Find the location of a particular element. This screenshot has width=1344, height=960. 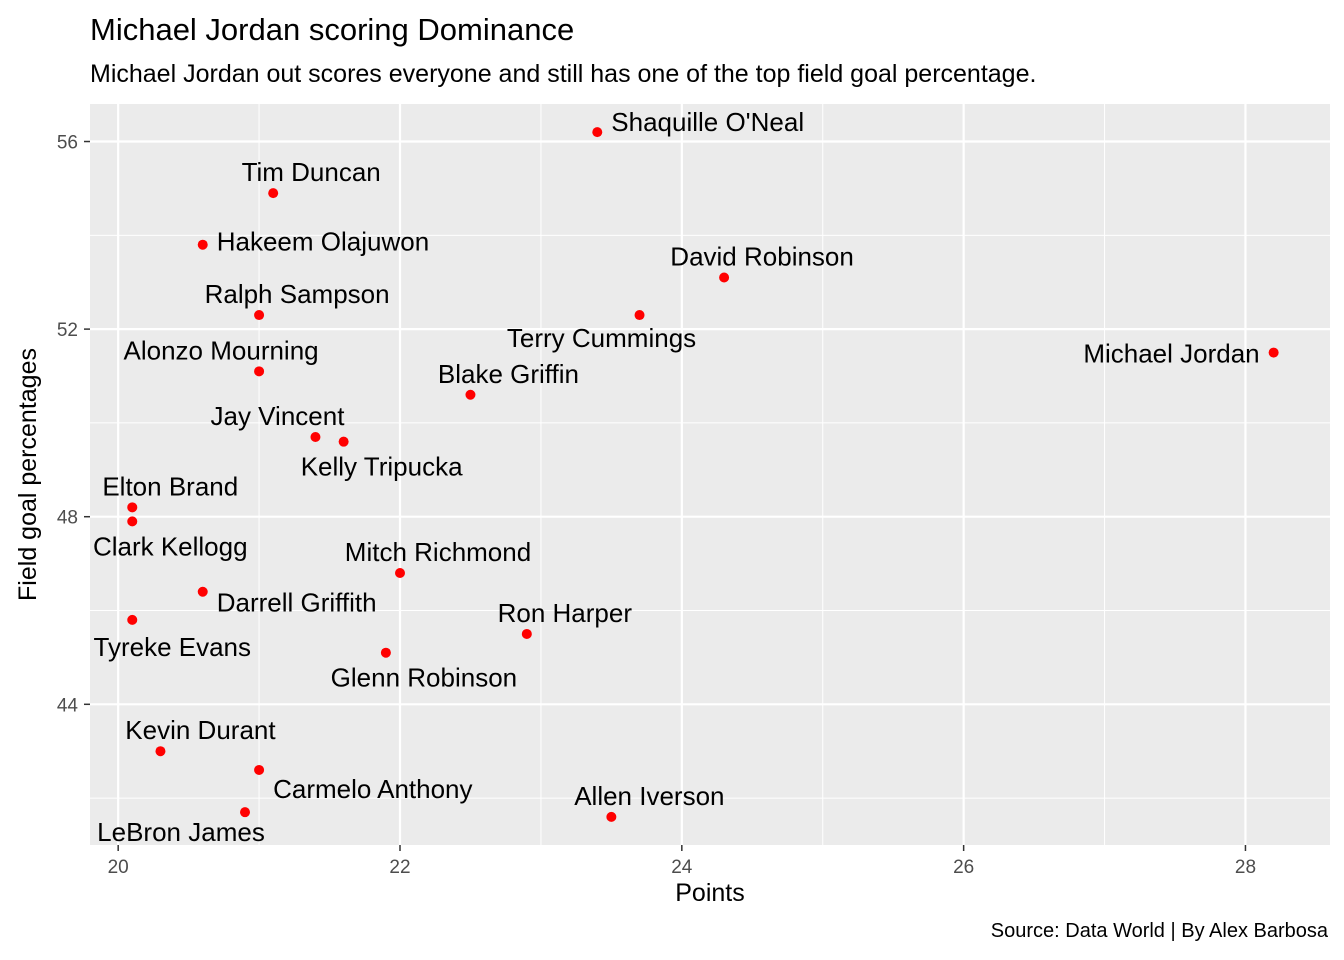

y-tick-label: 44 is located at coordinates (68, 705).